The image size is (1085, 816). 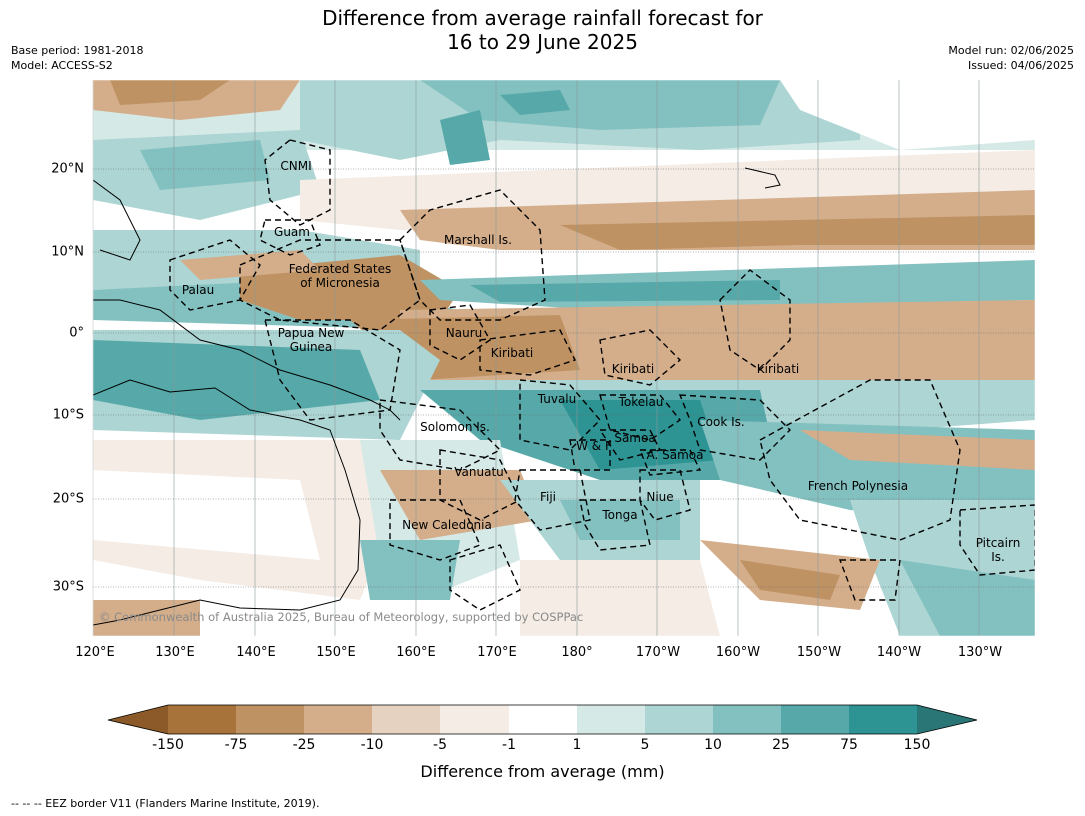 What do you see at coordinates (464, 333) in the screenshot?
I see `place-label: Nauru` at bounding box center [464, 333].